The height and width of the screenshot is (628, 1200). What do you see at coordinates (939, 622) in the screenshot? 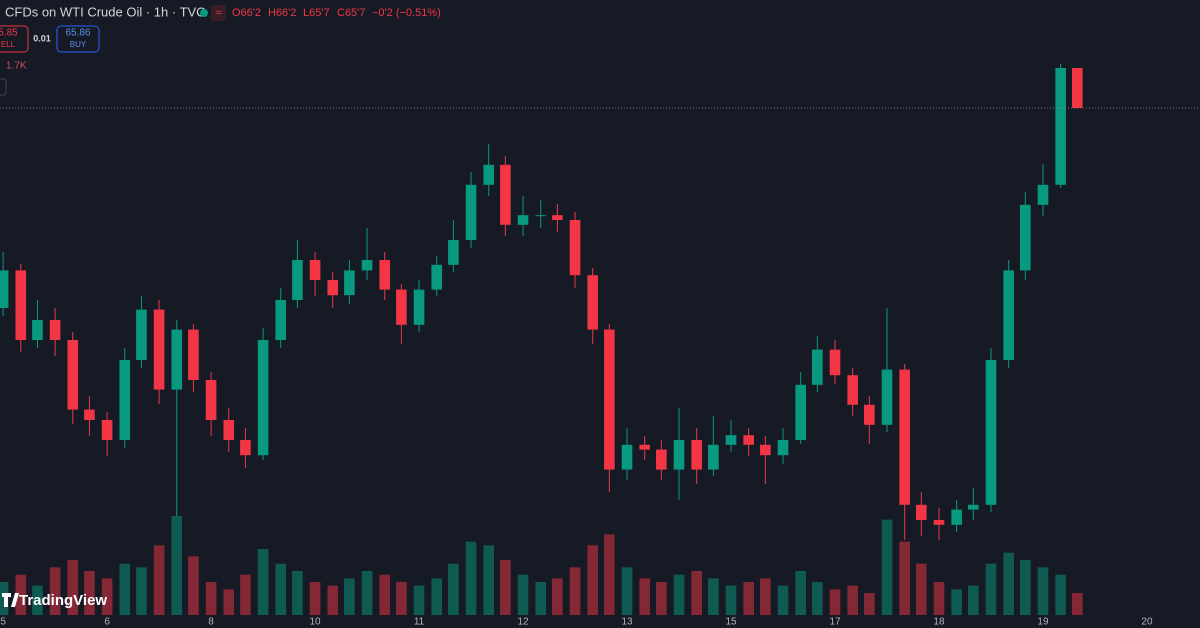
I see `x-tick-label: 18` at bounding box center [939, 622].